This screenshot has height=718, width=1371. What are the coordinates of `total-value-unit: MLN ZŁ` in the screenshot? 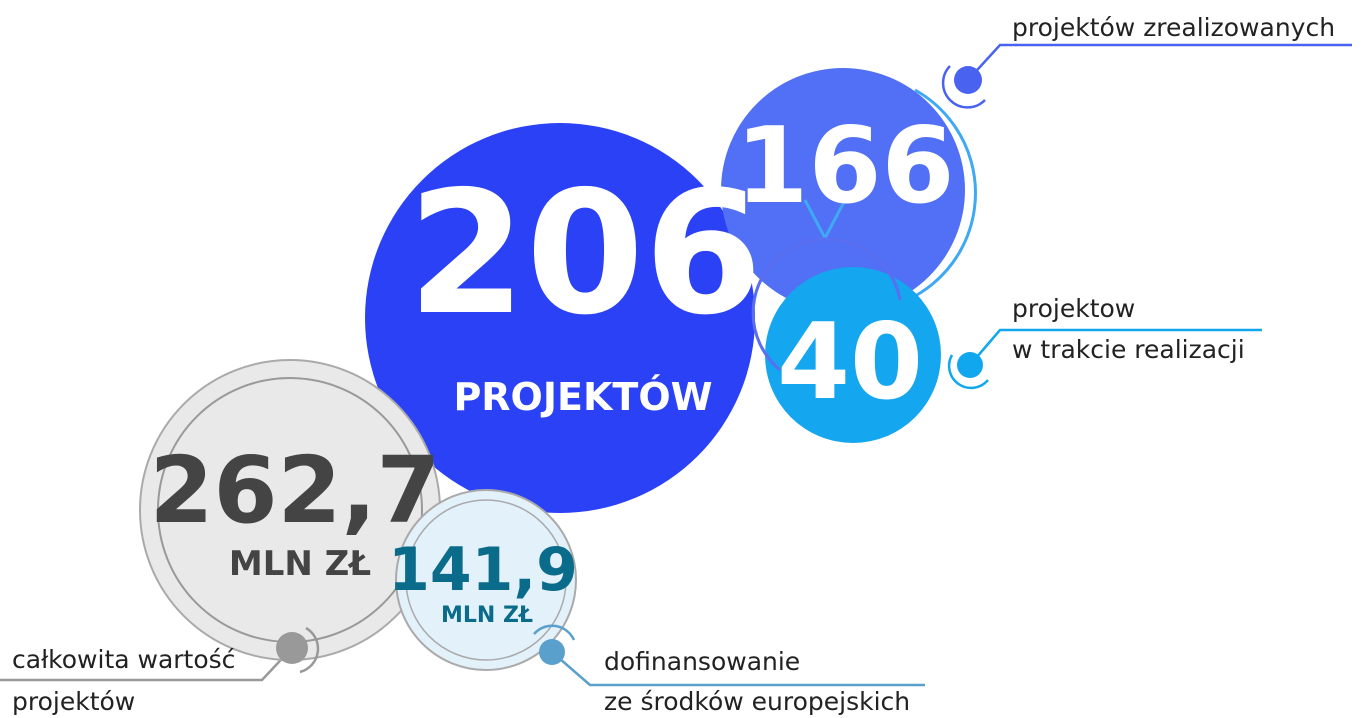 It's located at (300, 564).